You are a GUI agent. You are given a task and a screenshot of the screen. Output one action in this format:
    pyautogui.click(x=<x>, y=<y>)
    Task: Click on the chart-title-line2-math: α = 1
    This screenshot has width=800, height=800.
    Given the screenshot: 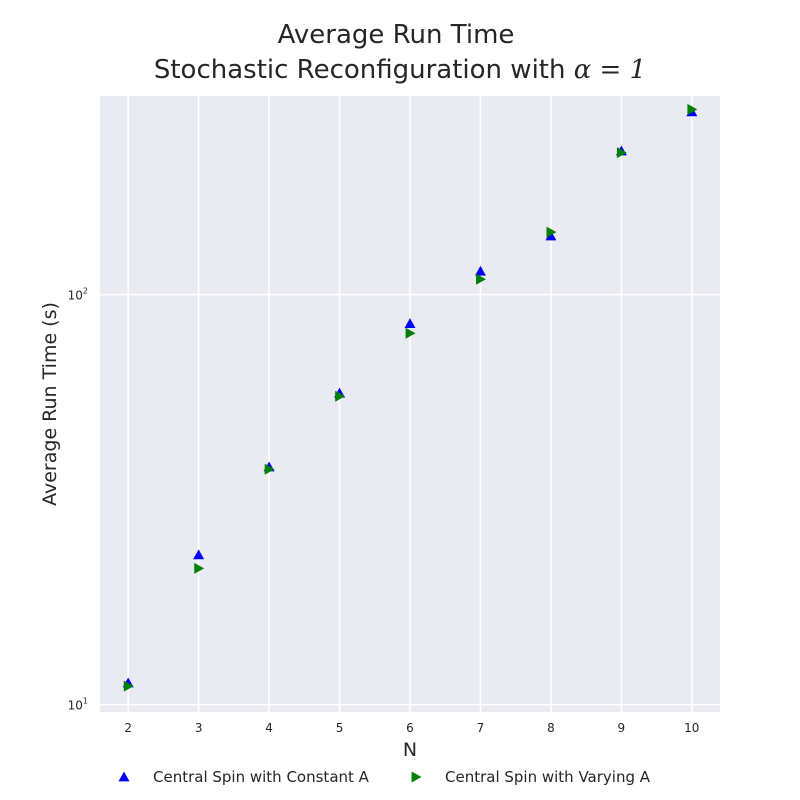 What is the action you would take?
    pyautogui.click(x=610, y=70)
    